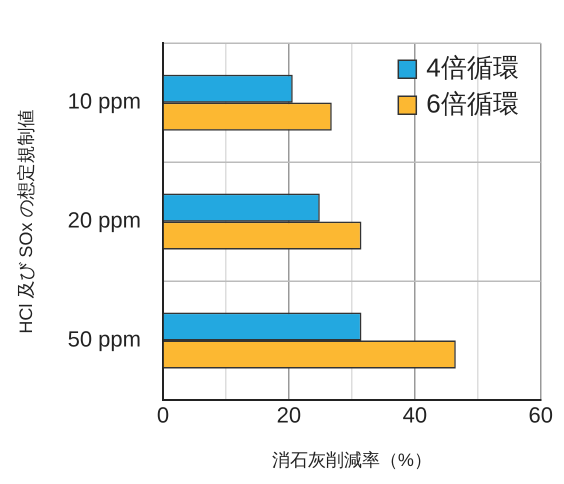 This screenshot has height=484, width=564. Describe the element at coordinates (26, 222) in the screenshot. I see `y-axis-title: HCl 及び SOx の想定規制値` at that location.